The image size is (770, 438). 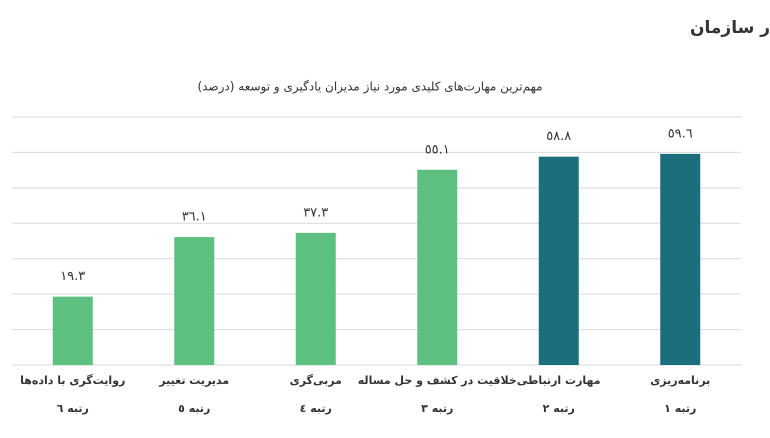 What do you see at coordinates (559, 380) in the screenshot?
I see `x-tick-label: مهارت ارتباطی` at bounding box center [559, 380].